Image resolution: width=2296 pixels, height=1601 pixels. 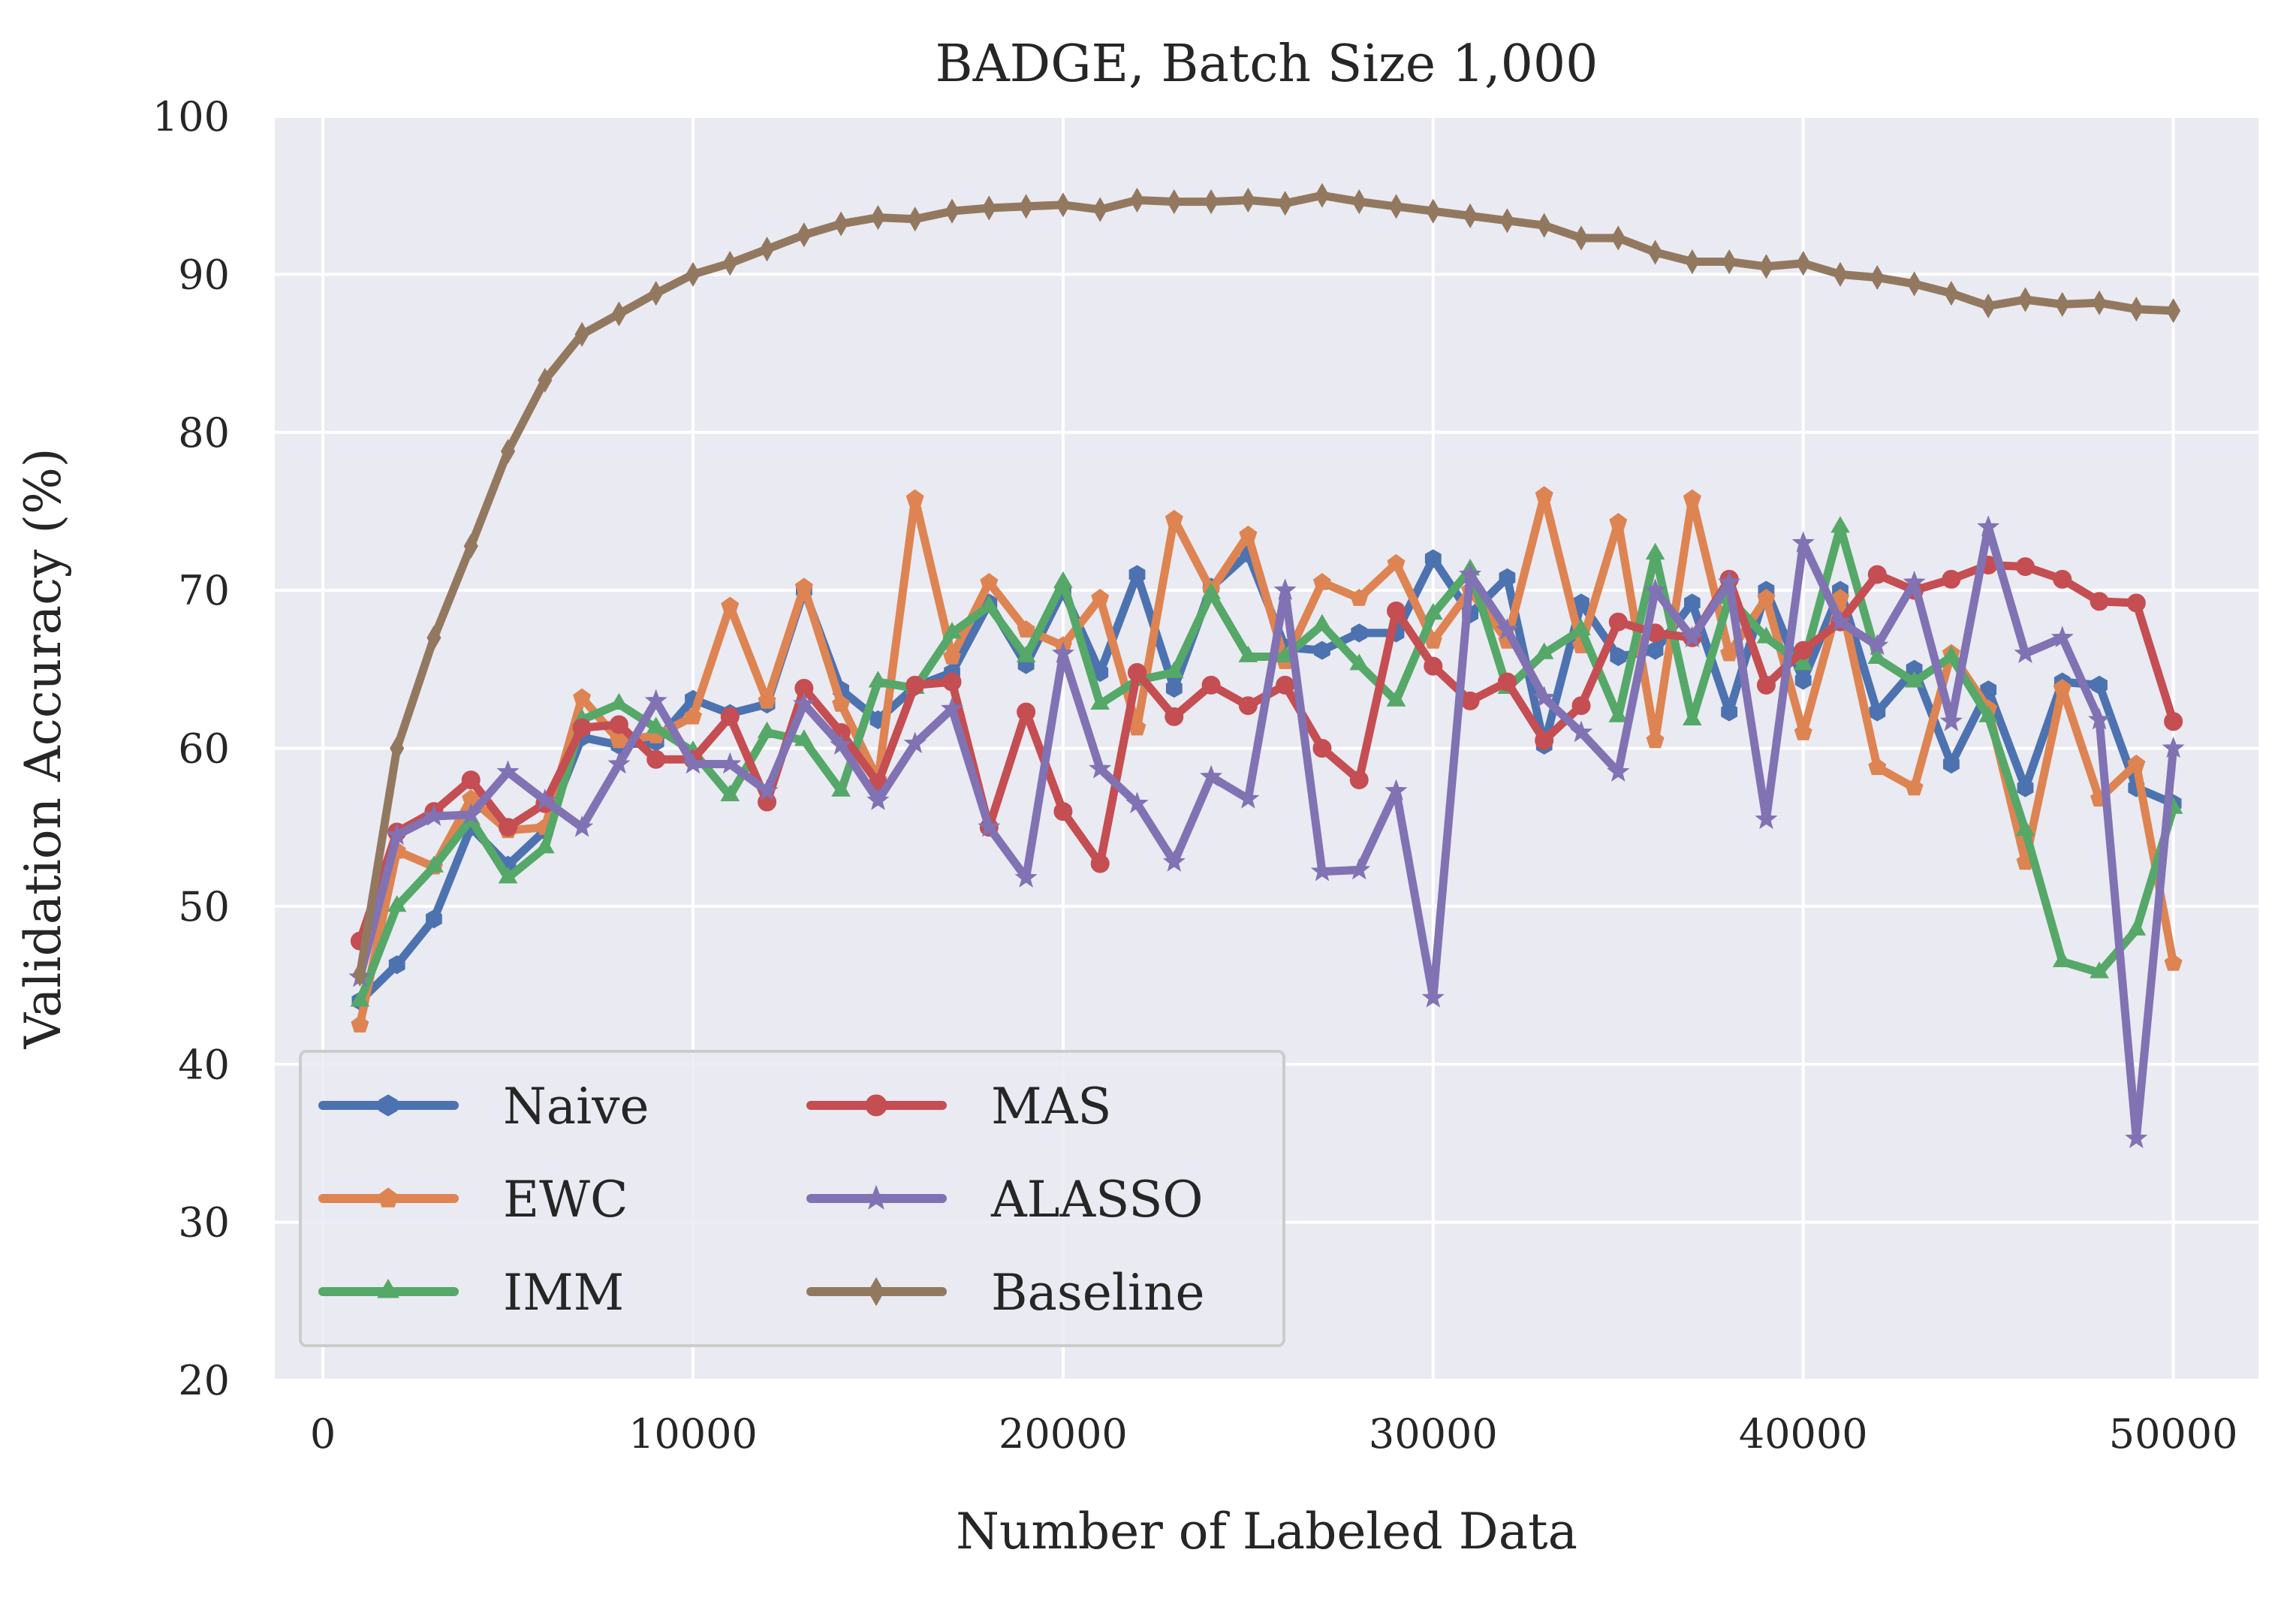 What do you see at coordinates (204, 1381) in the screenshot?
I see `y-tick-label: 20` at bounding box center [204, 1381].